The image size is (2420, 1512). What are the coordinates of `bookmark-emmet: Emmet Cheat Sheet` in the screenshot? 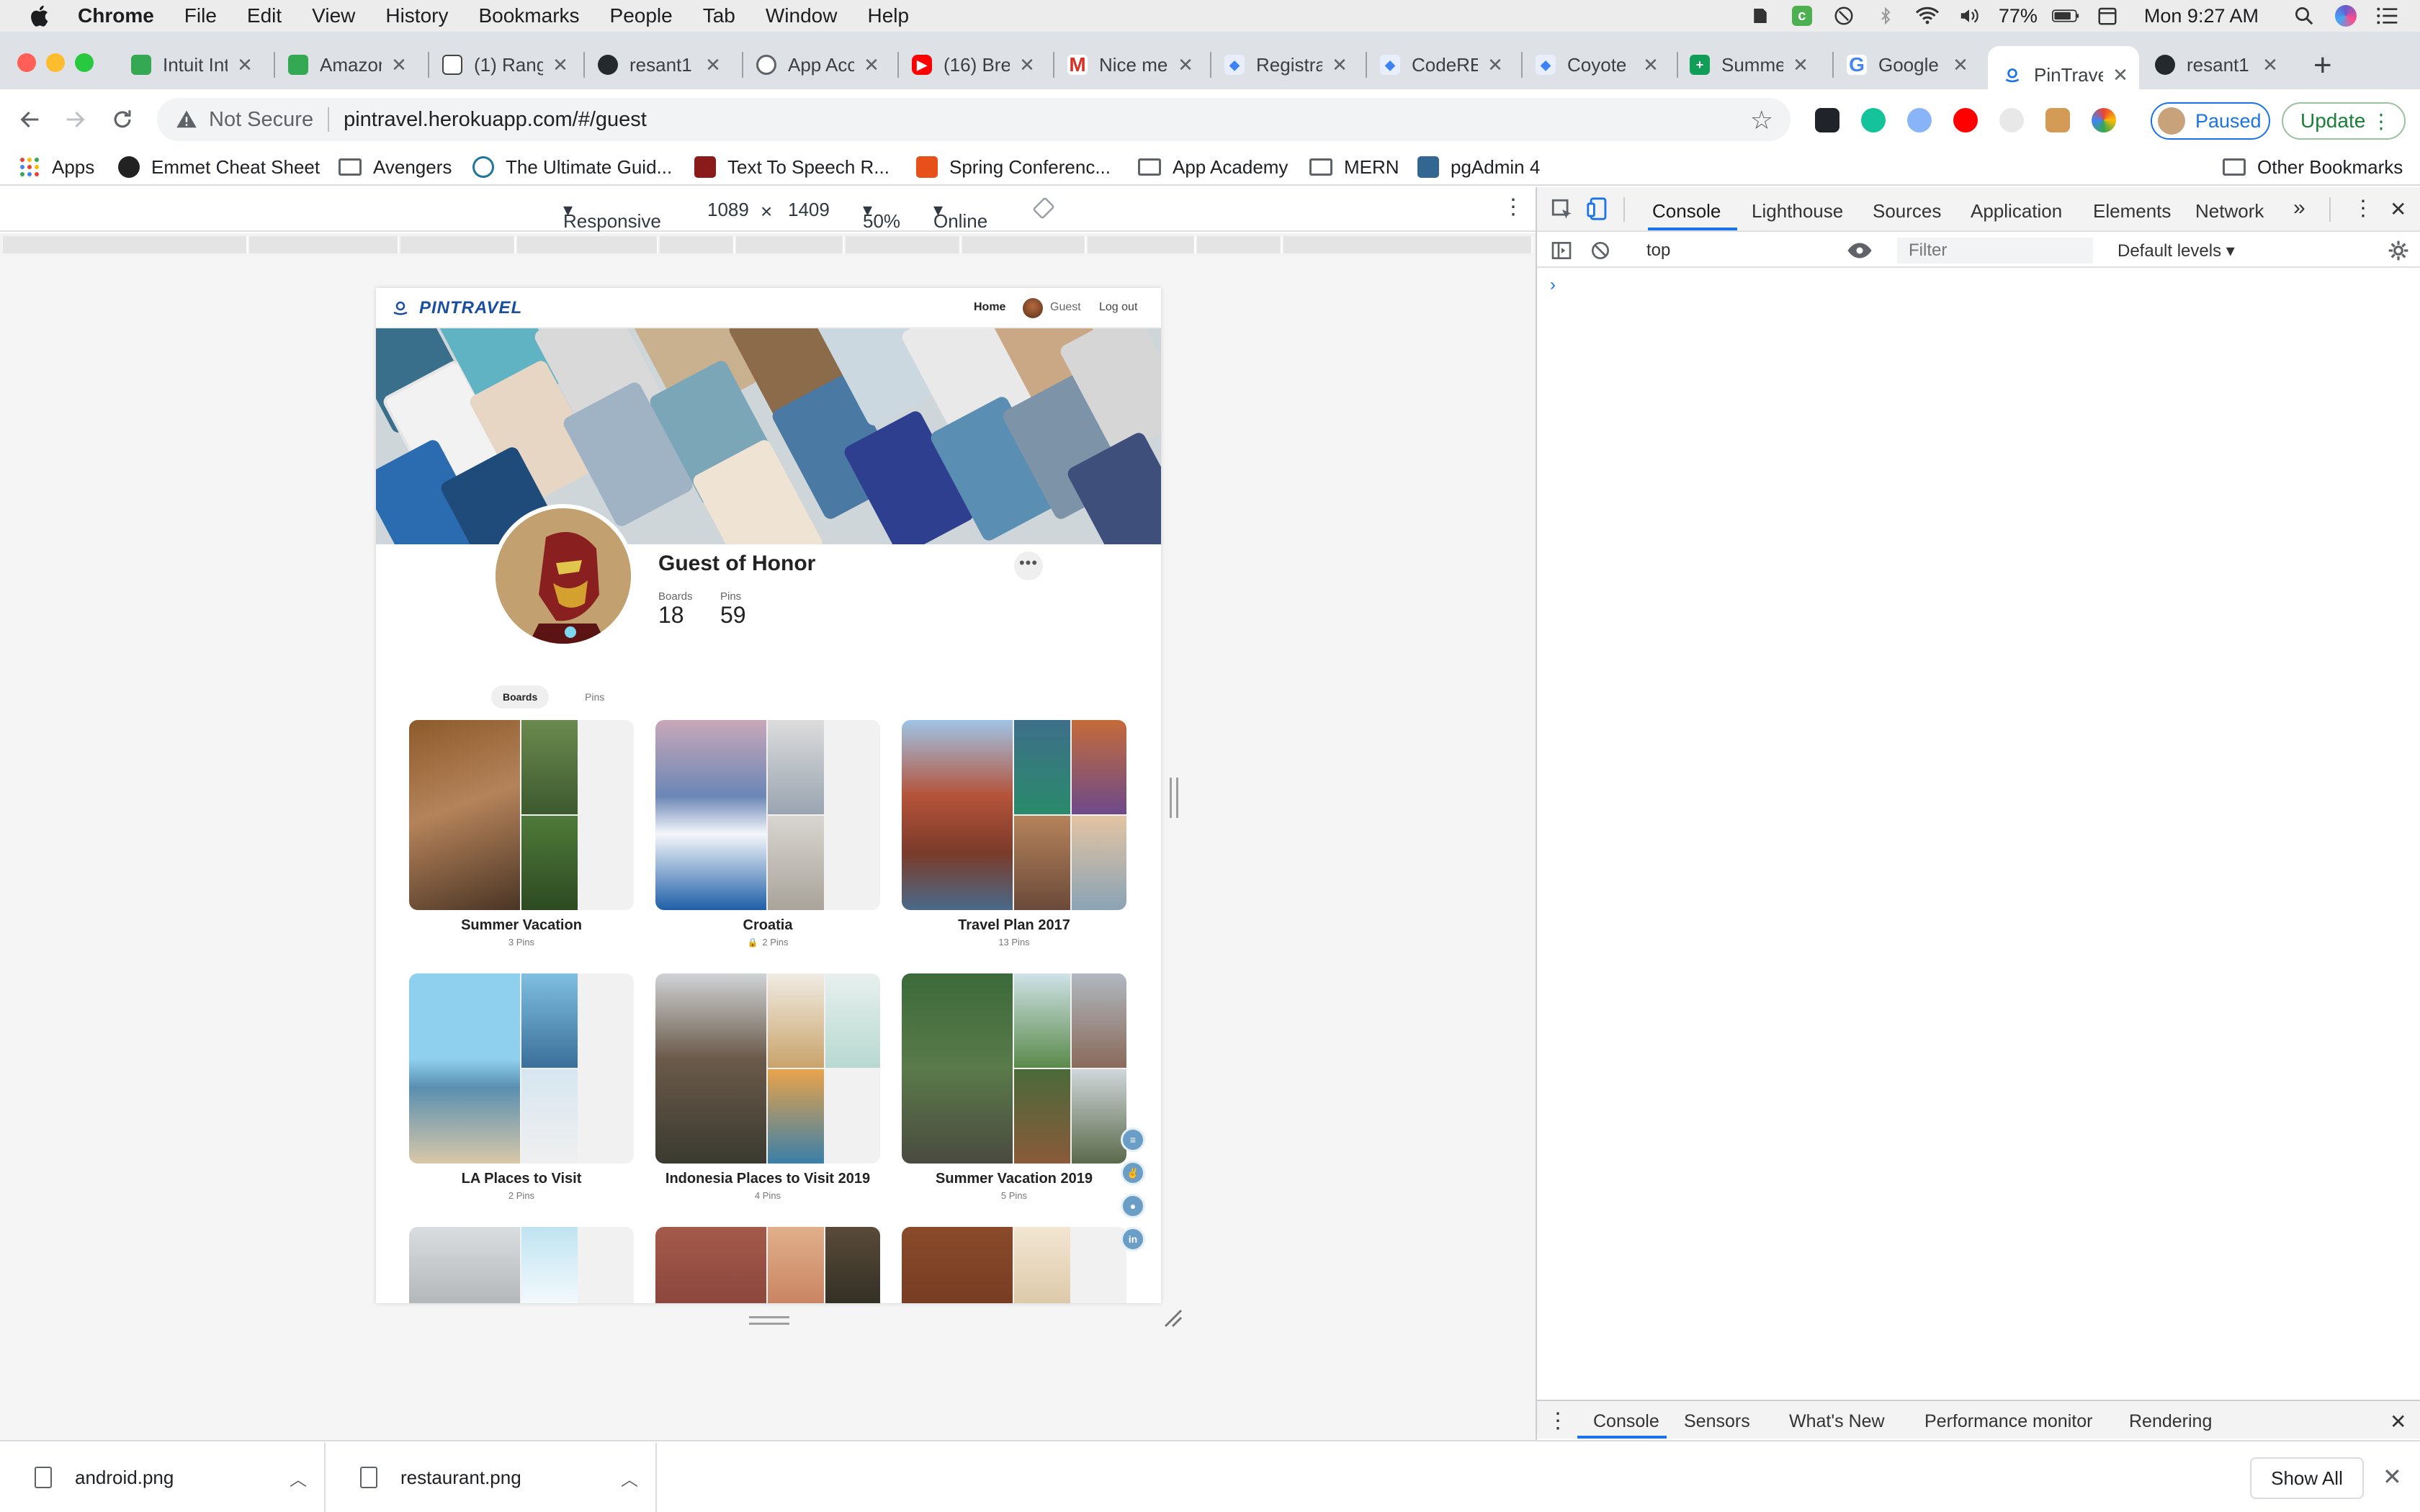 It's located at (219, 167).